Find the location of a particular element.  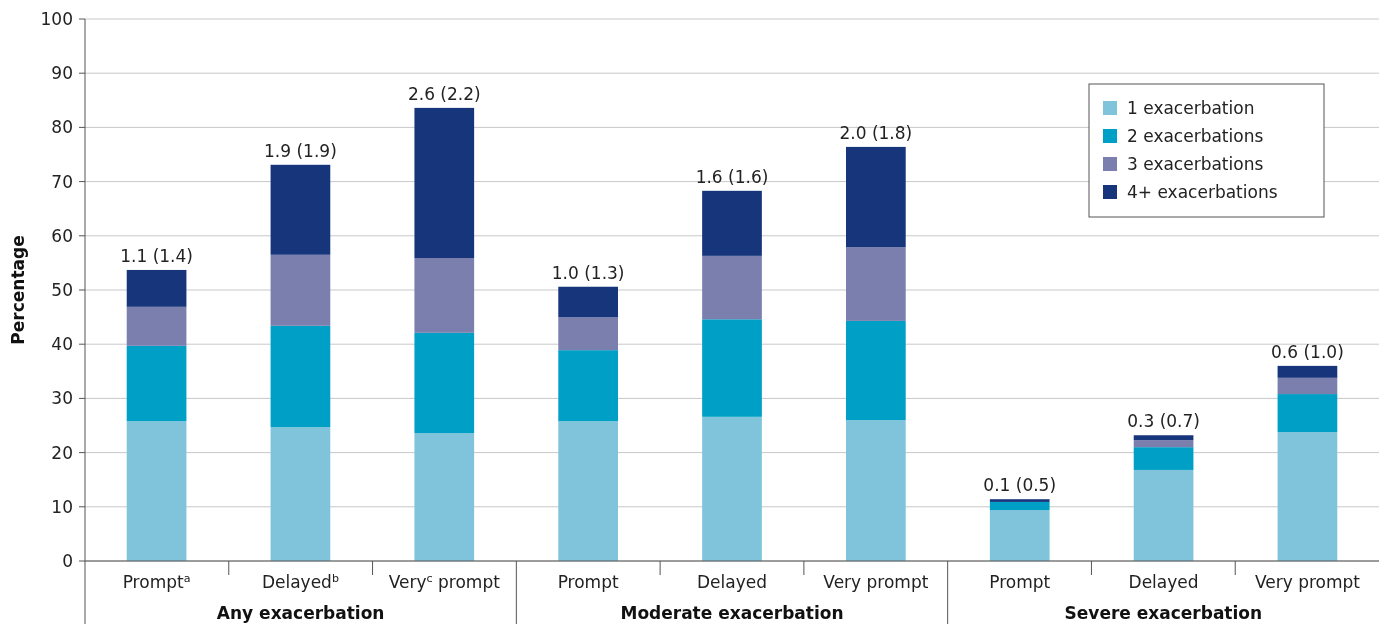

y-tick-label: 100 is located at coordinates (56, 18).